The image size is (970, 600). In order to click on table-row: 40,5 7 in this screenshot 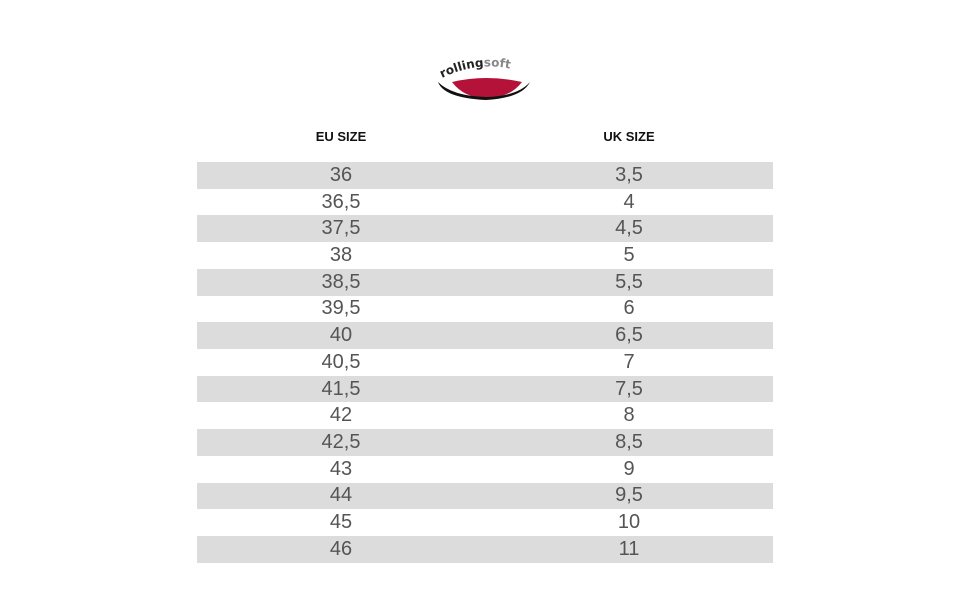, I will do `click(485, 362)`.